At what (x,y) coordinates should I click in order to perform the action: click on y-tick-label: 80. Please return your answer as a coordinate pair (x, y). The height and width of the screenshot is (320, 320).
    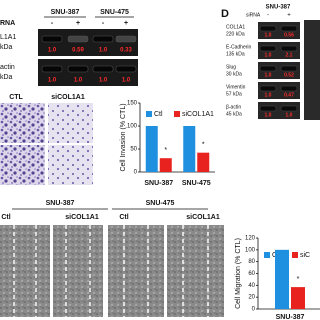
    Looking at the image, I should click on (251, 262).